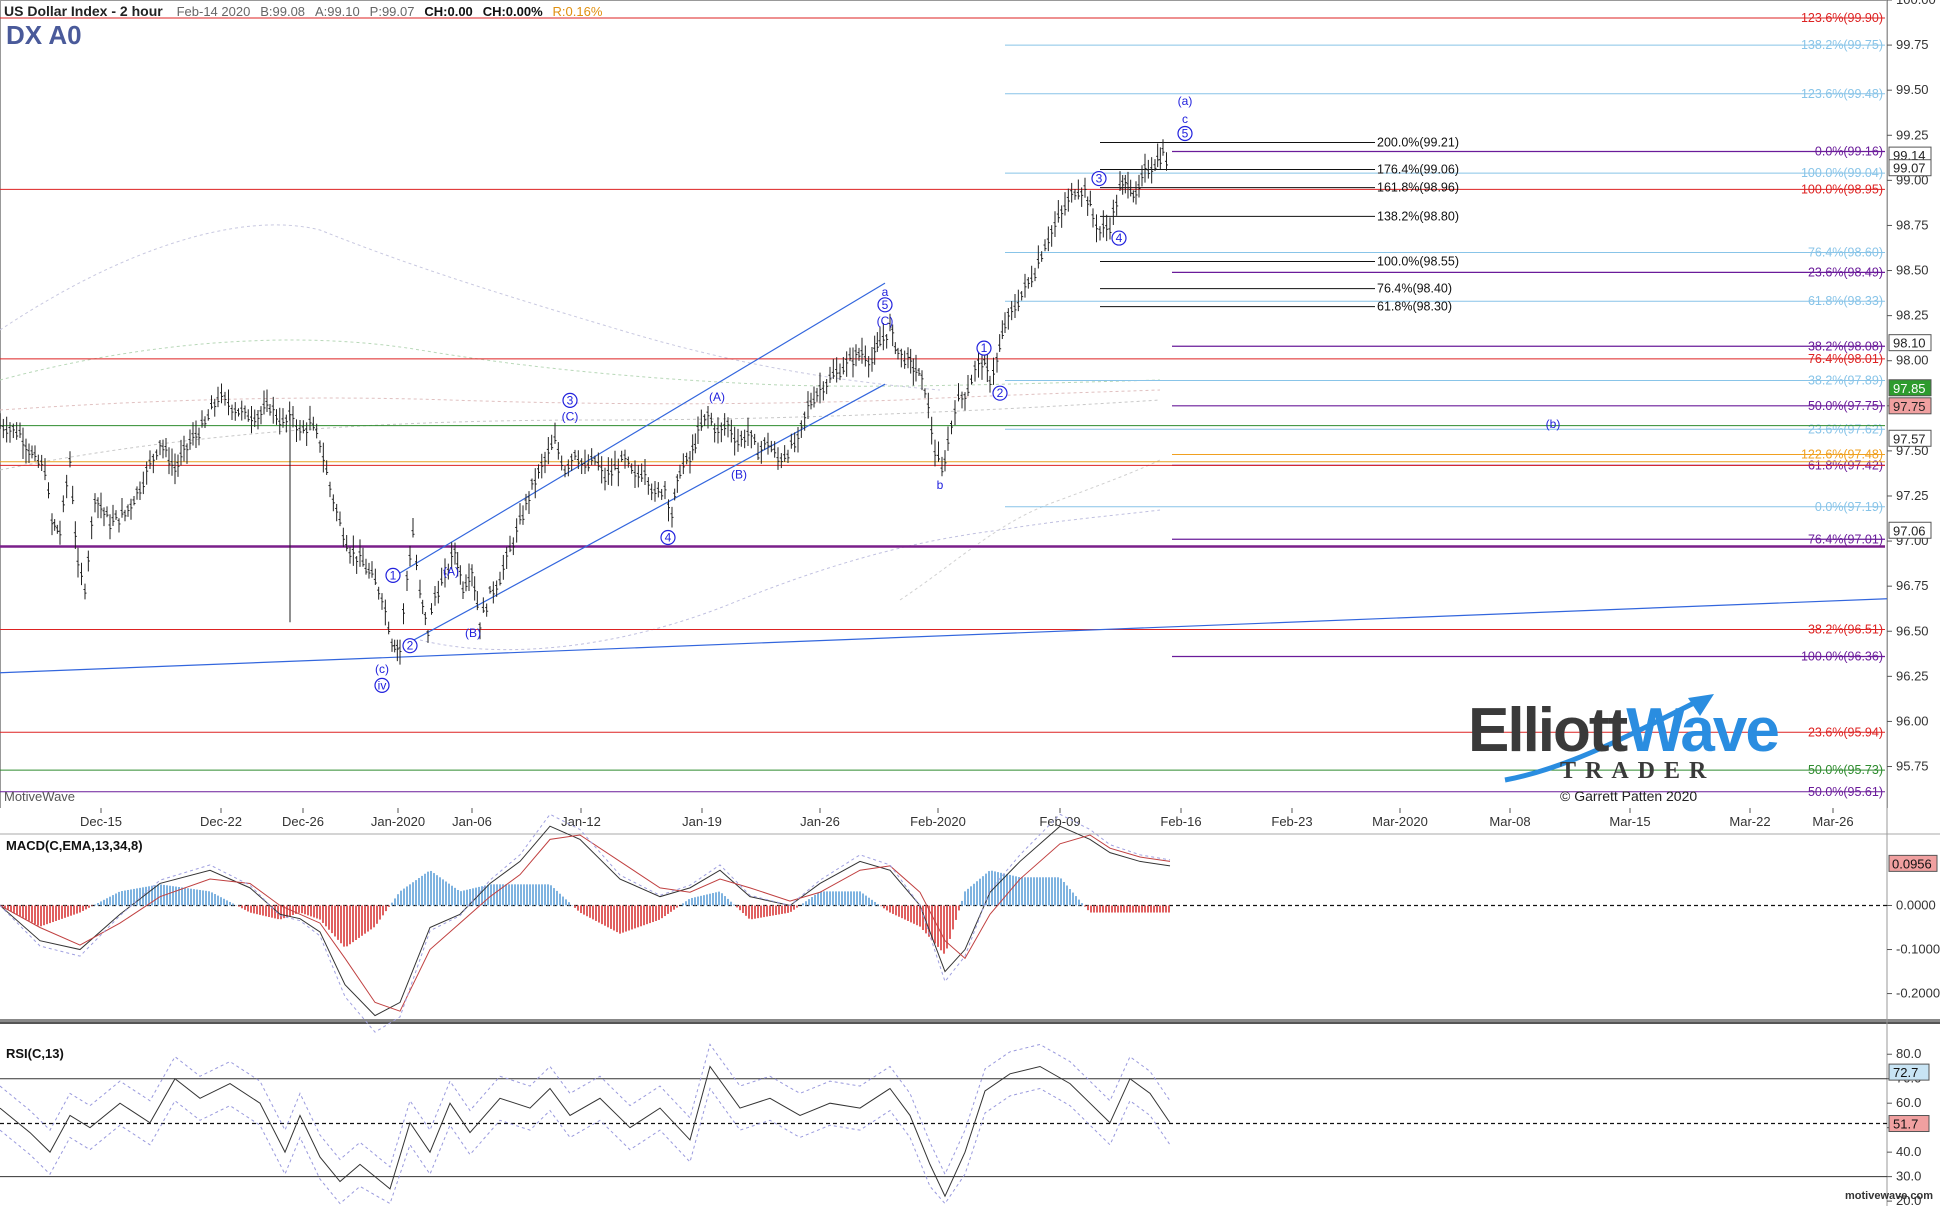 Image resolution: width=1940 pixels, height=1211 pixels. What do you see at coordinates (1912, 44) in the screenshot?
I see `price-axis-label: 99.75` at bounding box center [1912, 44].